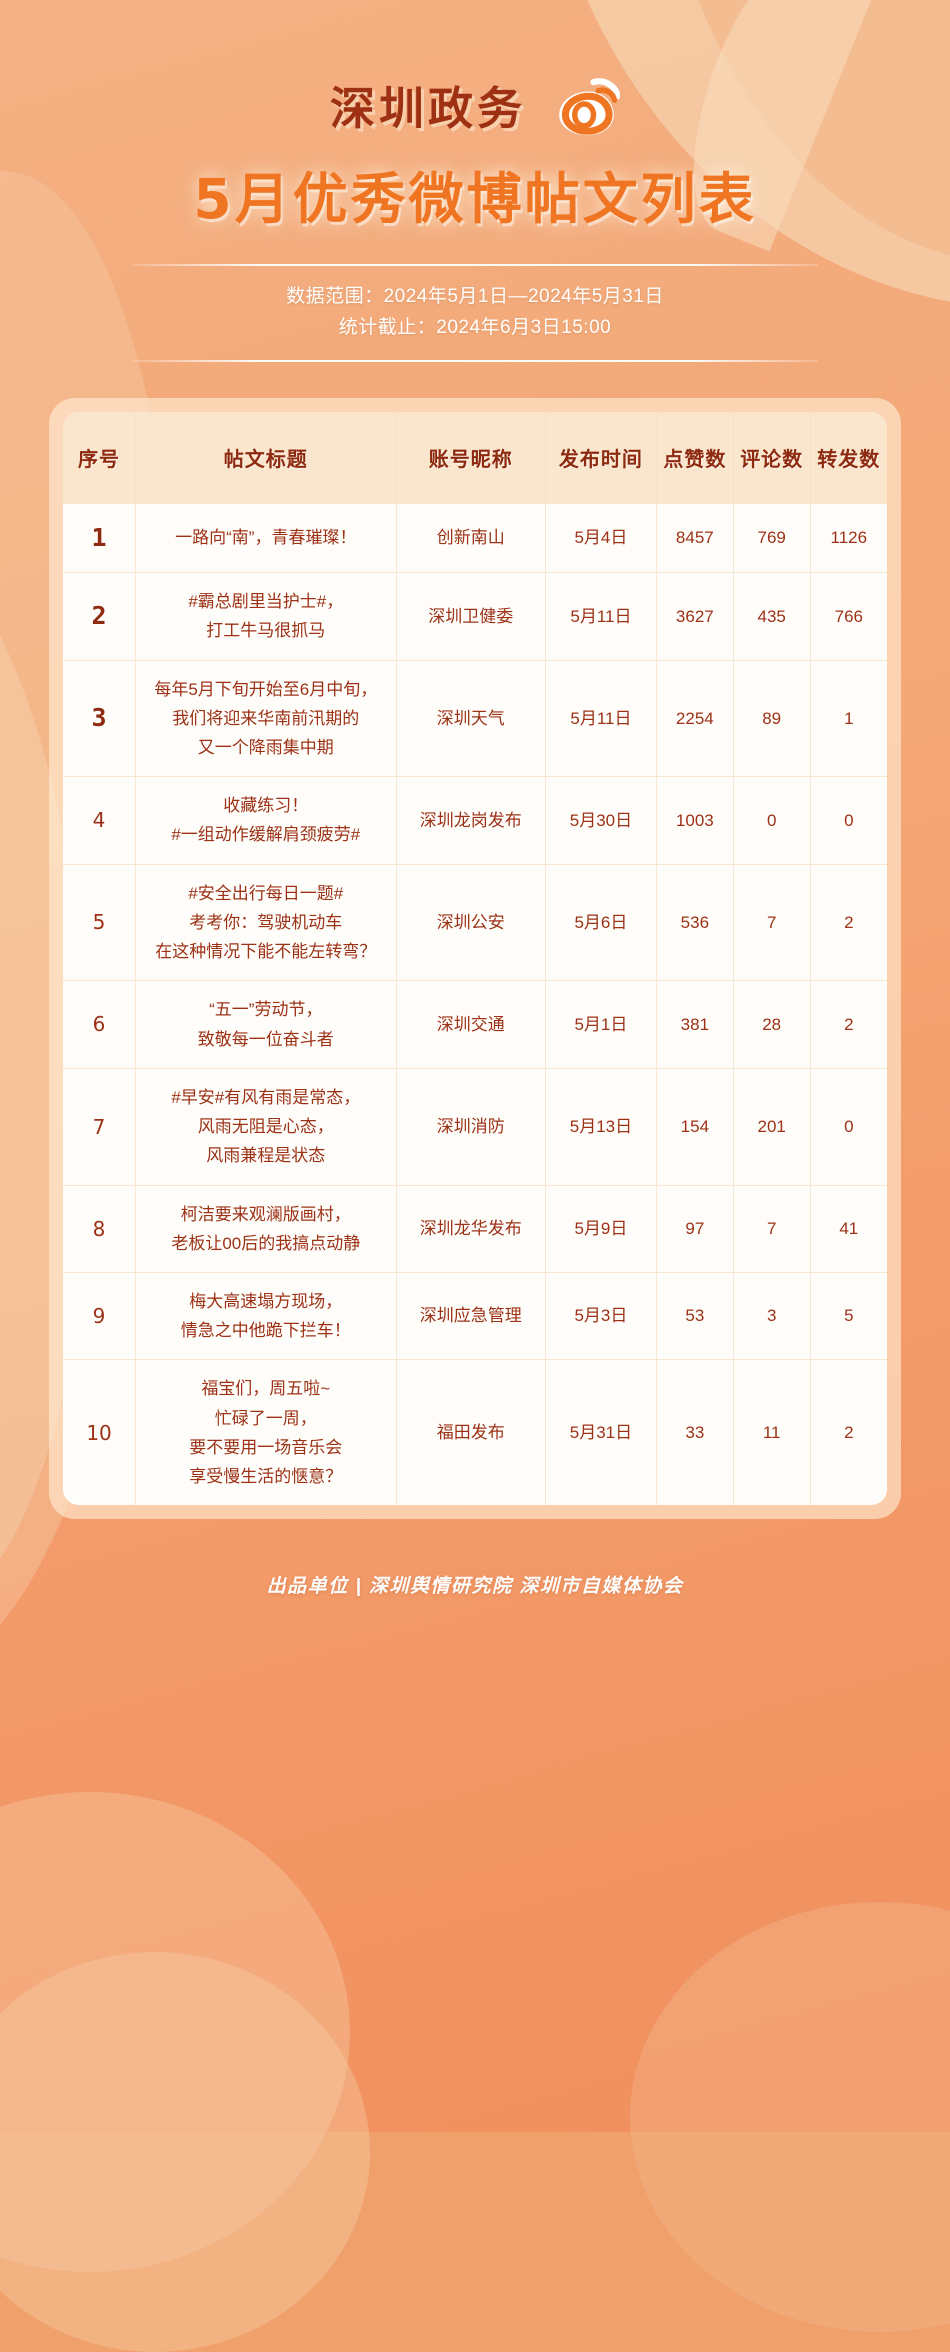  Describe the element at coordinates (601, 1229) in the screenshot. I see `cell-date: 5月9日` at that location.